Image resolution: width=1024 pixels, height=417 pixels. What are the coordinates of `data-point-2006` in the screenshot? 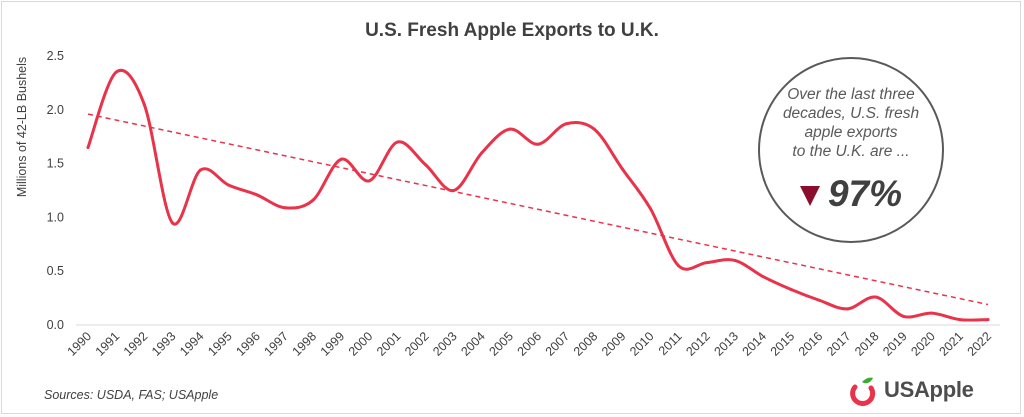 It's located at (538, 144).